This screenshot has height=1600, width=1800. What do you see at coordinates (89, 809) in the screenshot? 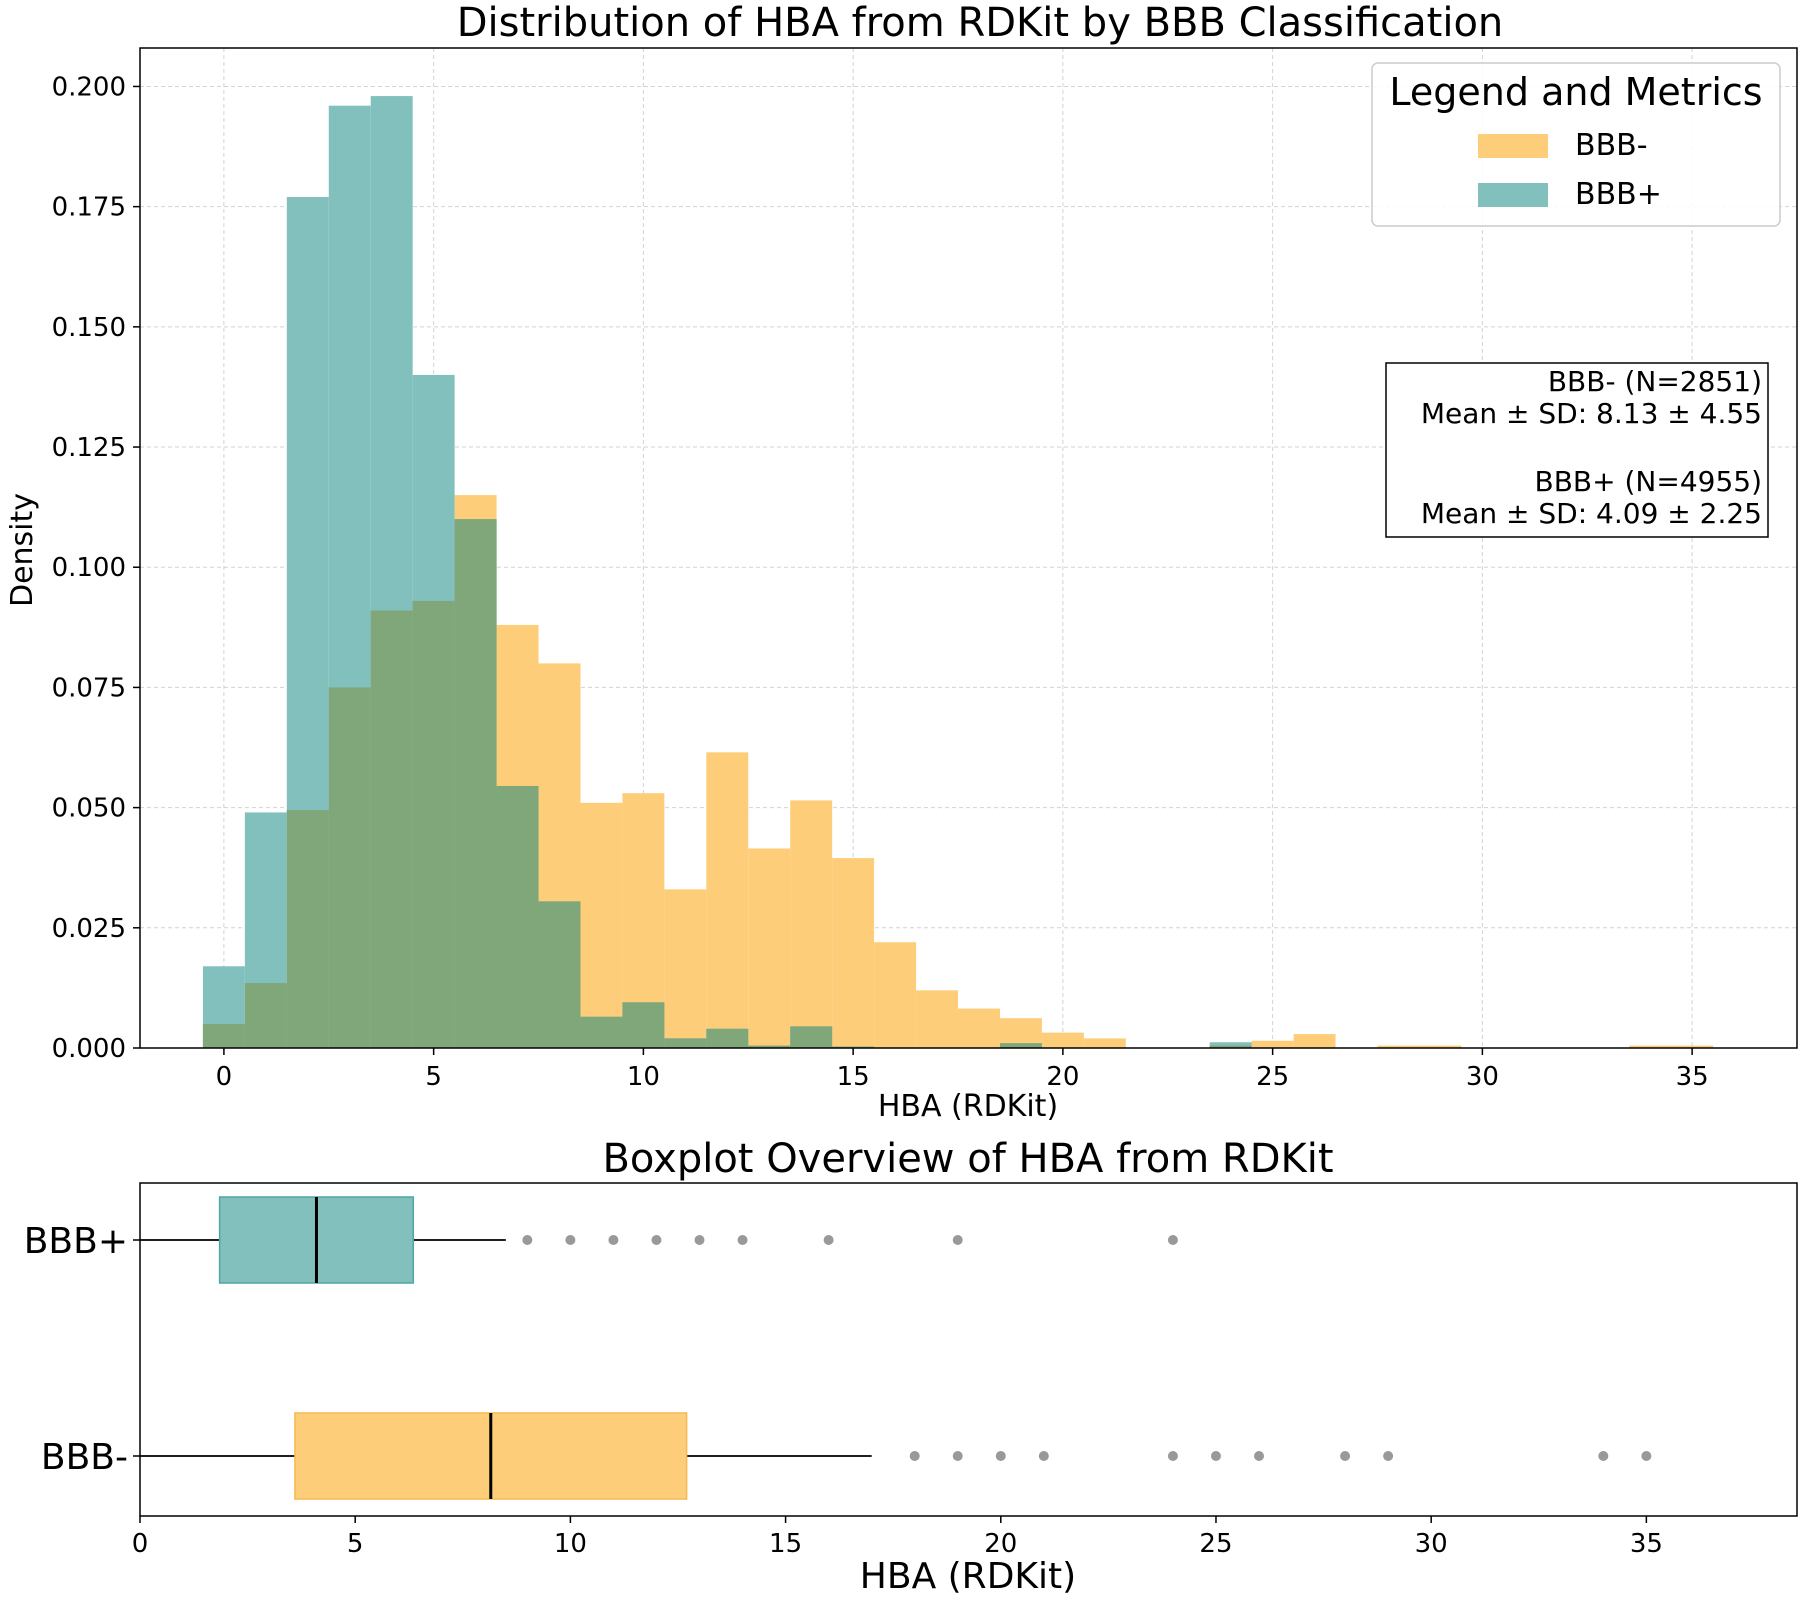
I see `histogram-y-tick-label: 0.050` at bounding box center [89, 809].